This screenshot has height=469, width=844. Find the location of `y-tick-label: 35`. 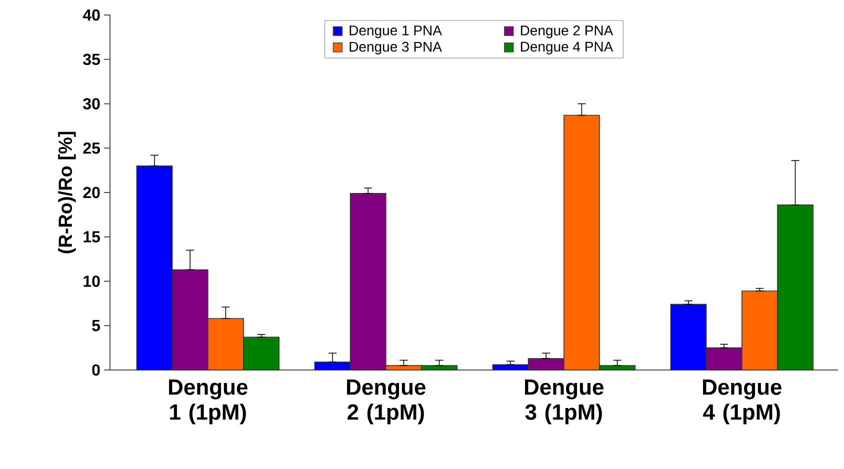

y-tick-label: 35 is located at coordinates (91, 60).